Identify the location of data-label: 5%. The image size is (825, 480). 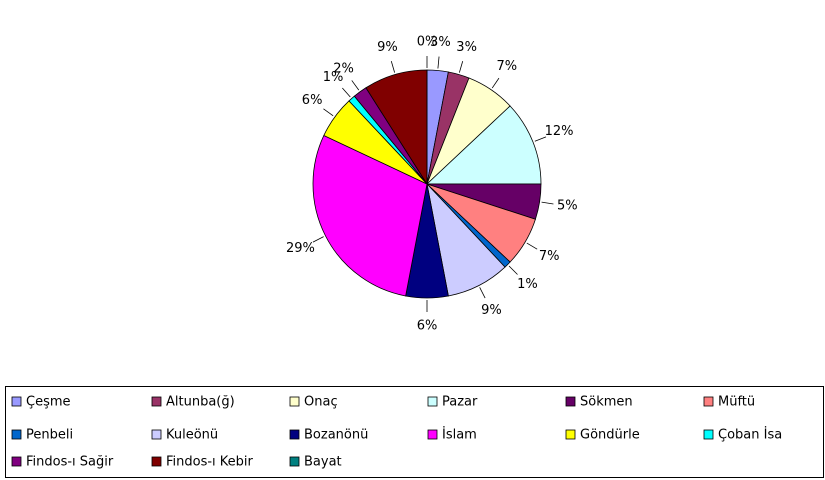
(567, 206).